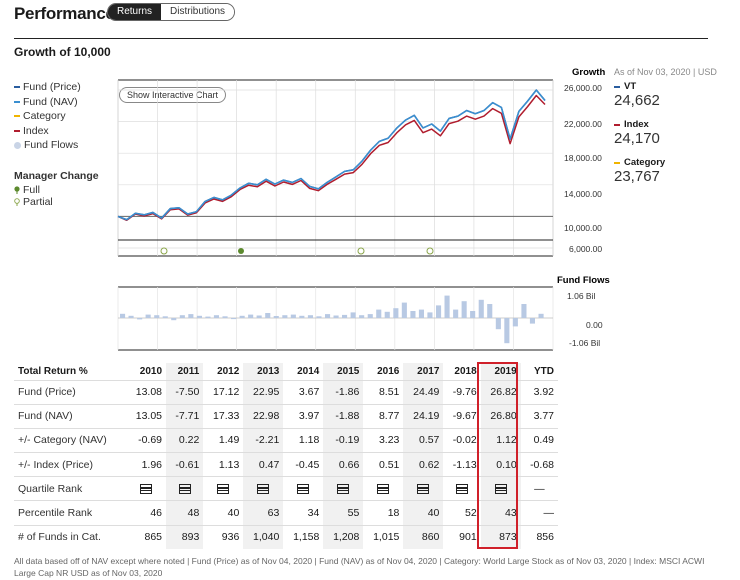 The image size is (740, 580). Describe the element at coordinates (583, 124) in the screenshot. I see `y-tick-label: 22,000.00` at that location.